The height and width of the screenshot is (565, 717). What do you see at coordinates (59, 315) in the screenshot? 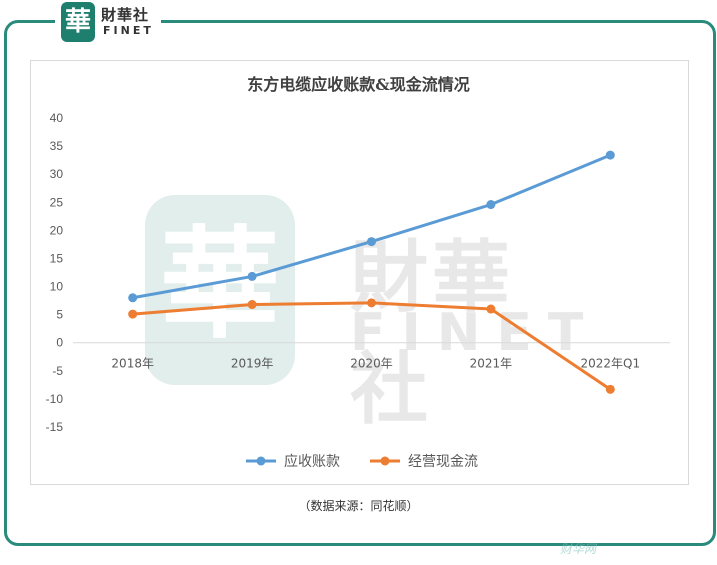
I see `y-tick-label: 5` at bounding box center [59, 315].